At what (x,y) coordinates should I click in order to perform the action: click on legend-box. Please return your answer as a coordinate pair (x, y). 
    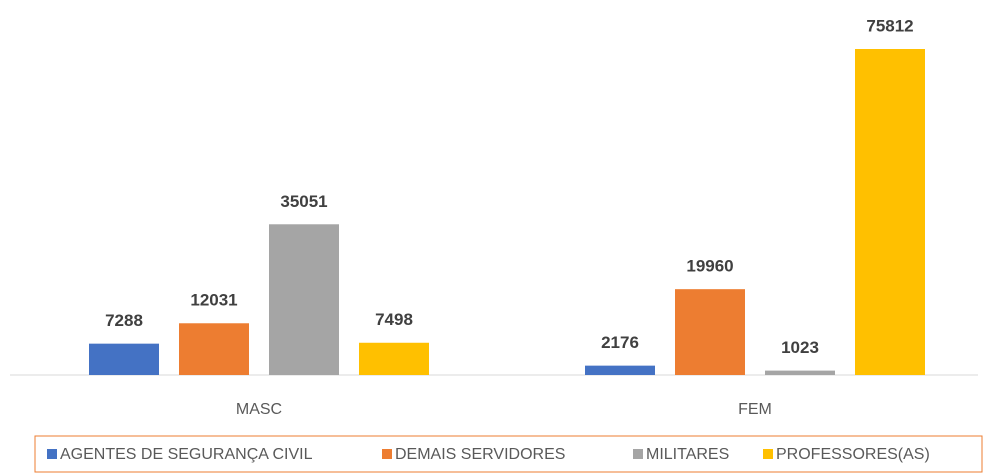
    Looking at the image, I should click on (508, 454).